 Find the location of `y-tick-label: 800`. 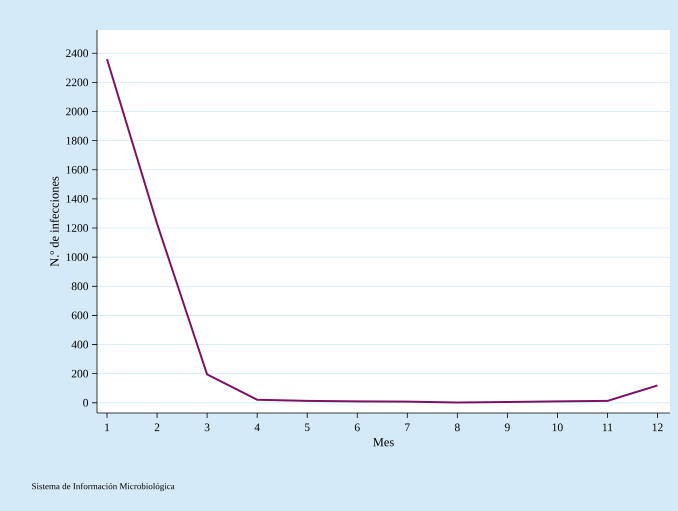

y-tick-label: 800 is located at coordinates (80, 286).